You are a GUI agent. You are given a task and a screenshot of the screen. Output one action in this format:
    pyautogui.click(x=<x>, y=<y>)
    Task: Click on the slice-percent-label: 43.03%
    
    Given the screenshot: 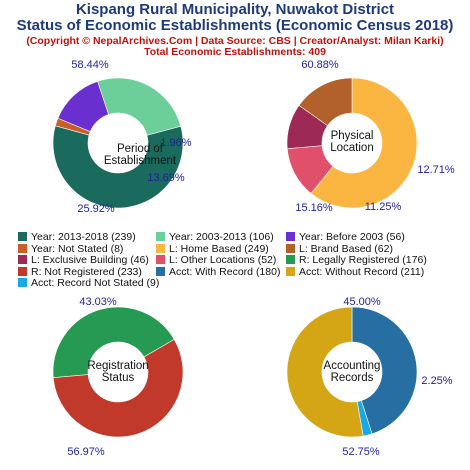 What is the action you would take?
    pyautogui.click(x=98, y=302)
    